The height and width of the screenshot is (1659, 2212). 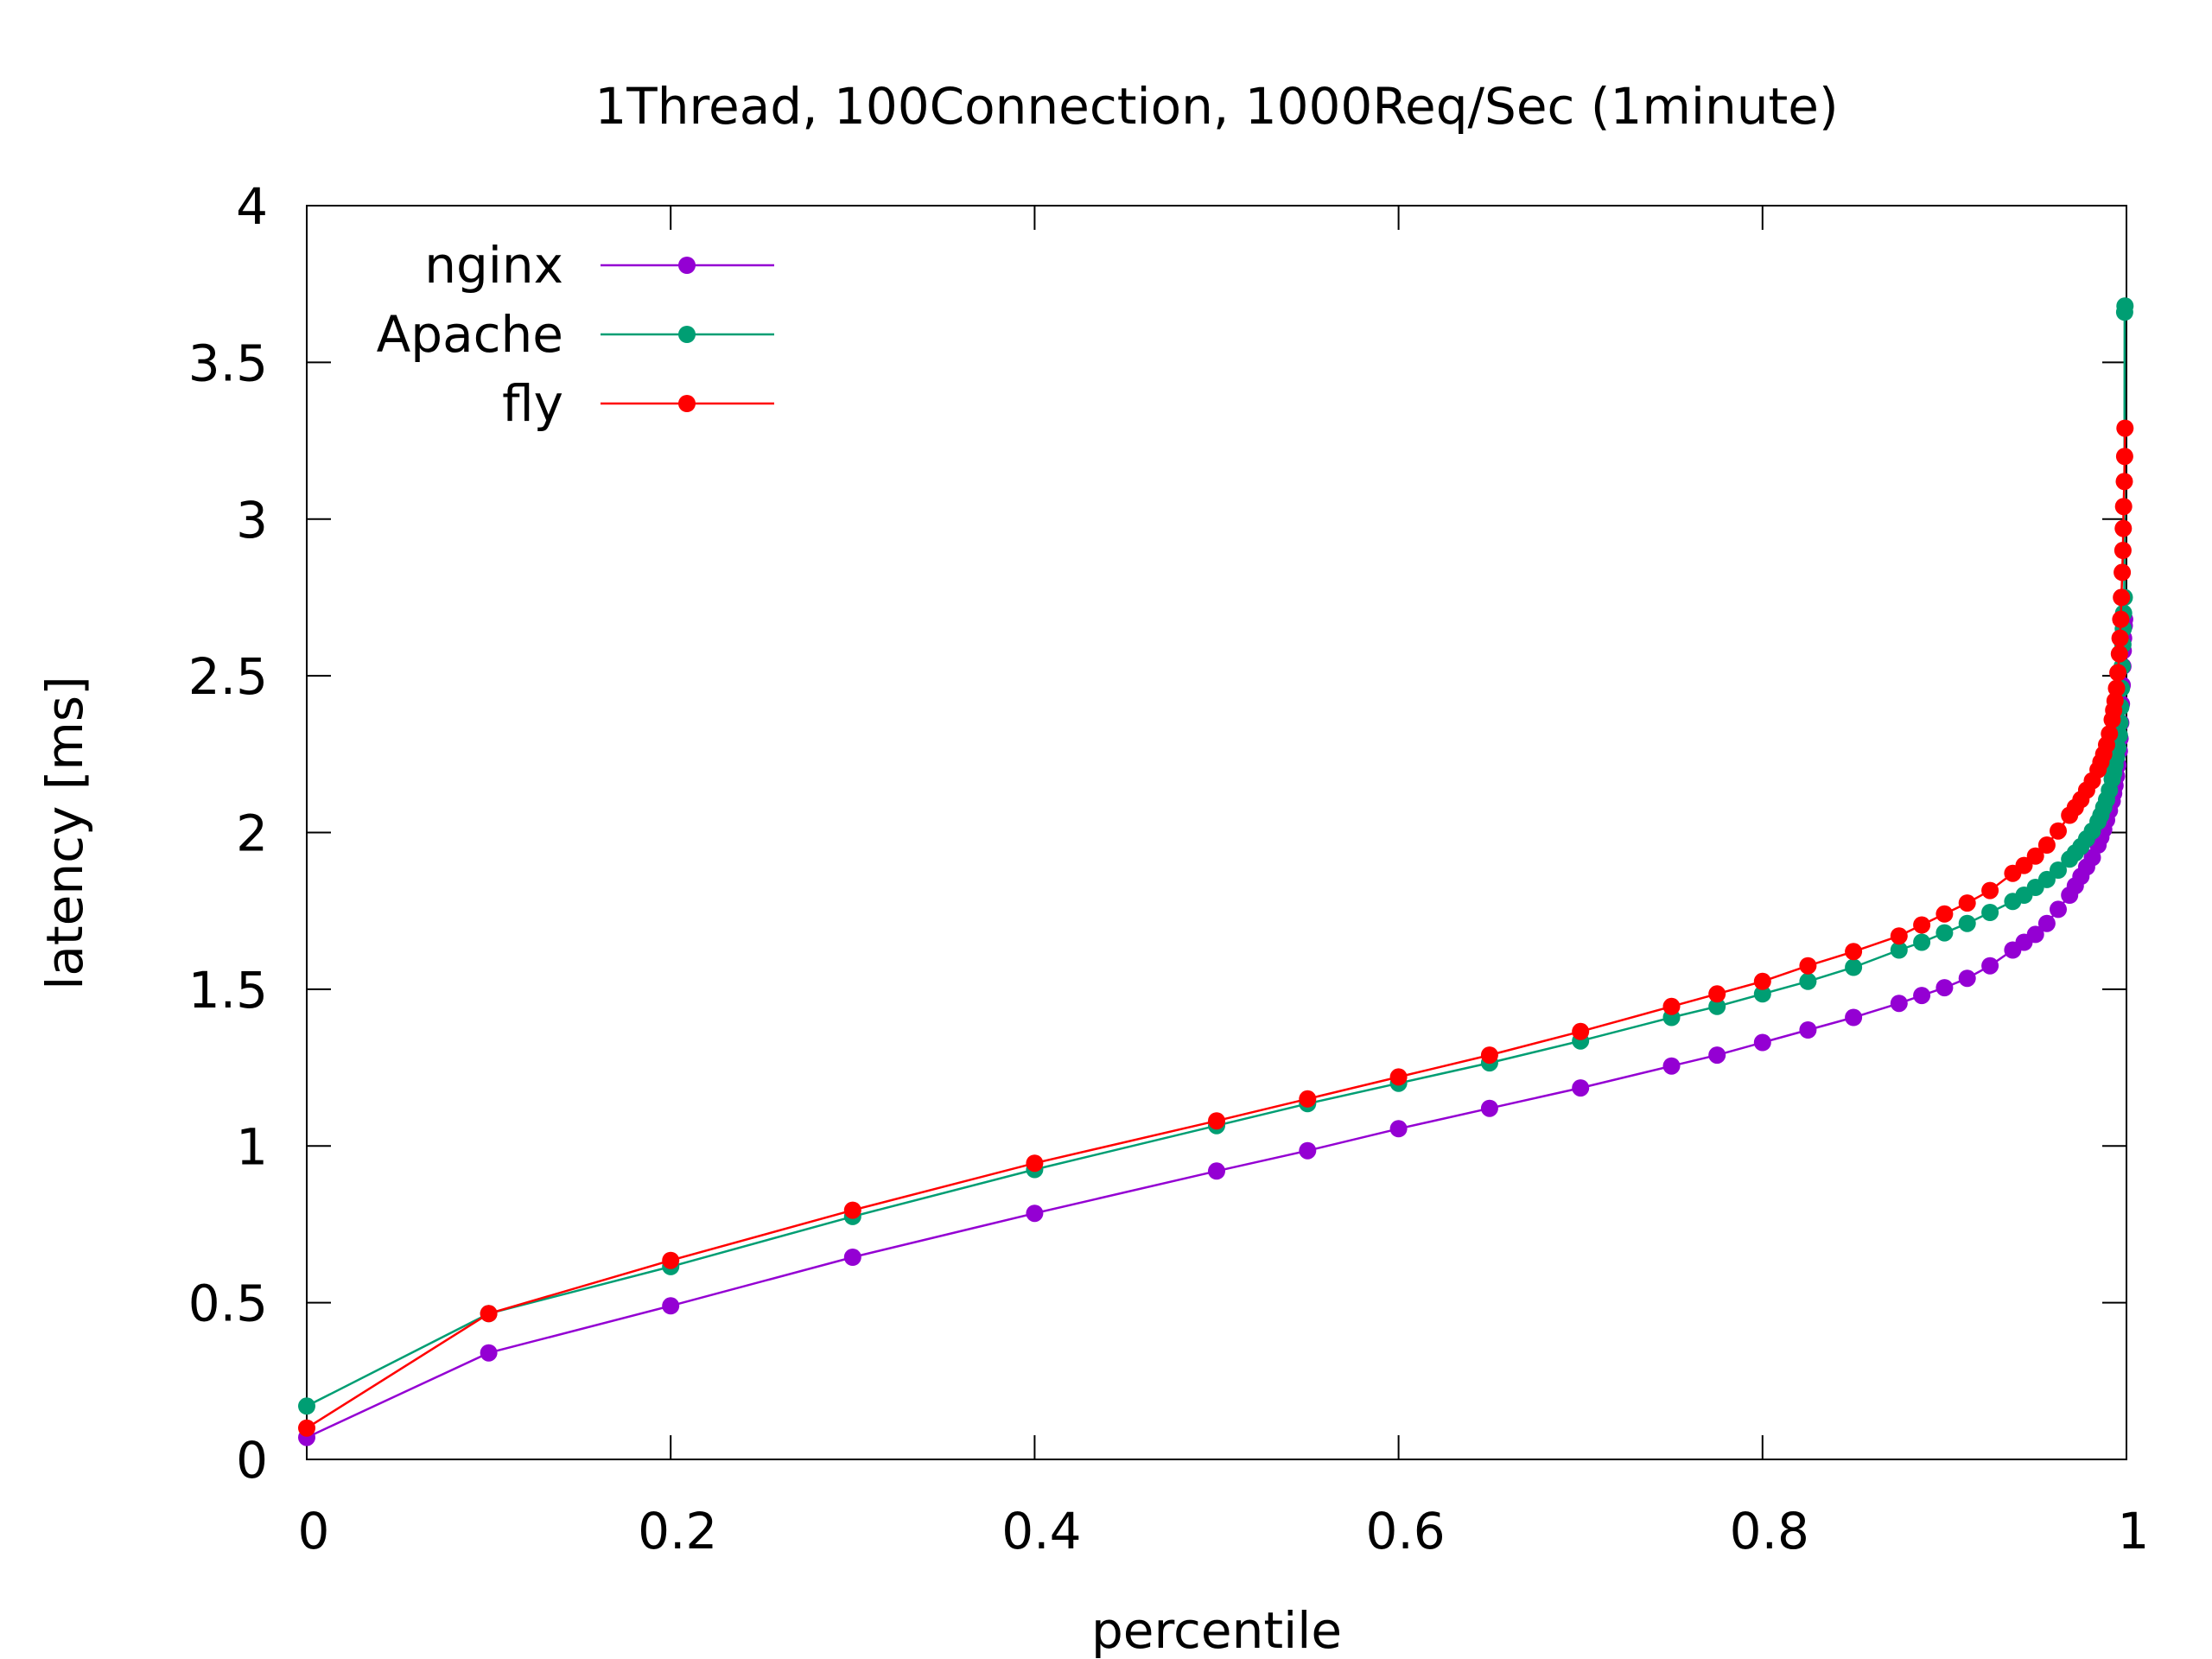 I want to click on x-tick-label: 0.4, so click(x=1041, y=1531).